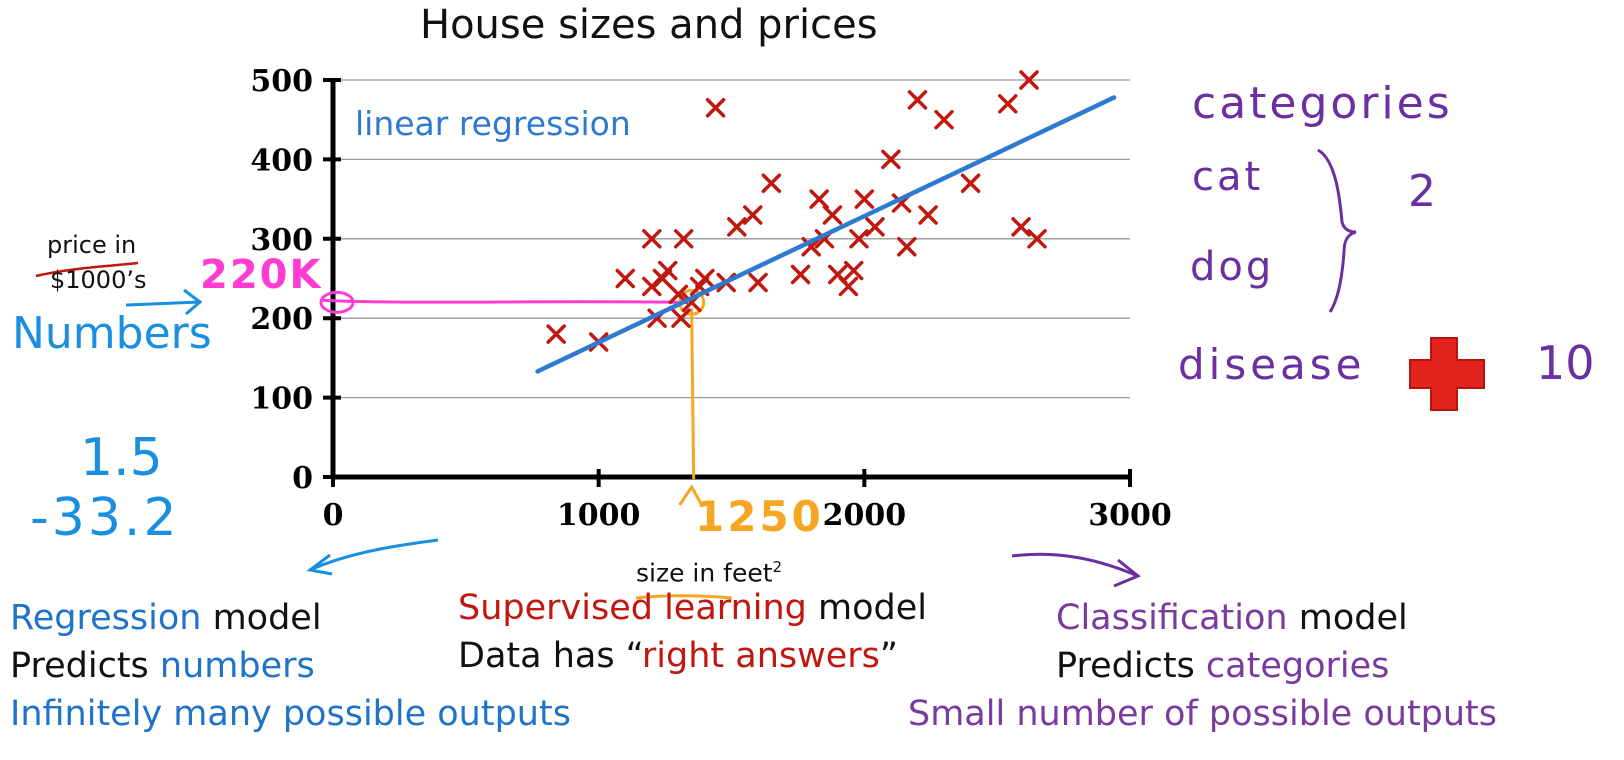 This screenshot has height=760, width=1624. What do you see at coordinates (281, 319) in the screenshot?
I see `y-tick-label: 200` at bounding box center [281, 319].